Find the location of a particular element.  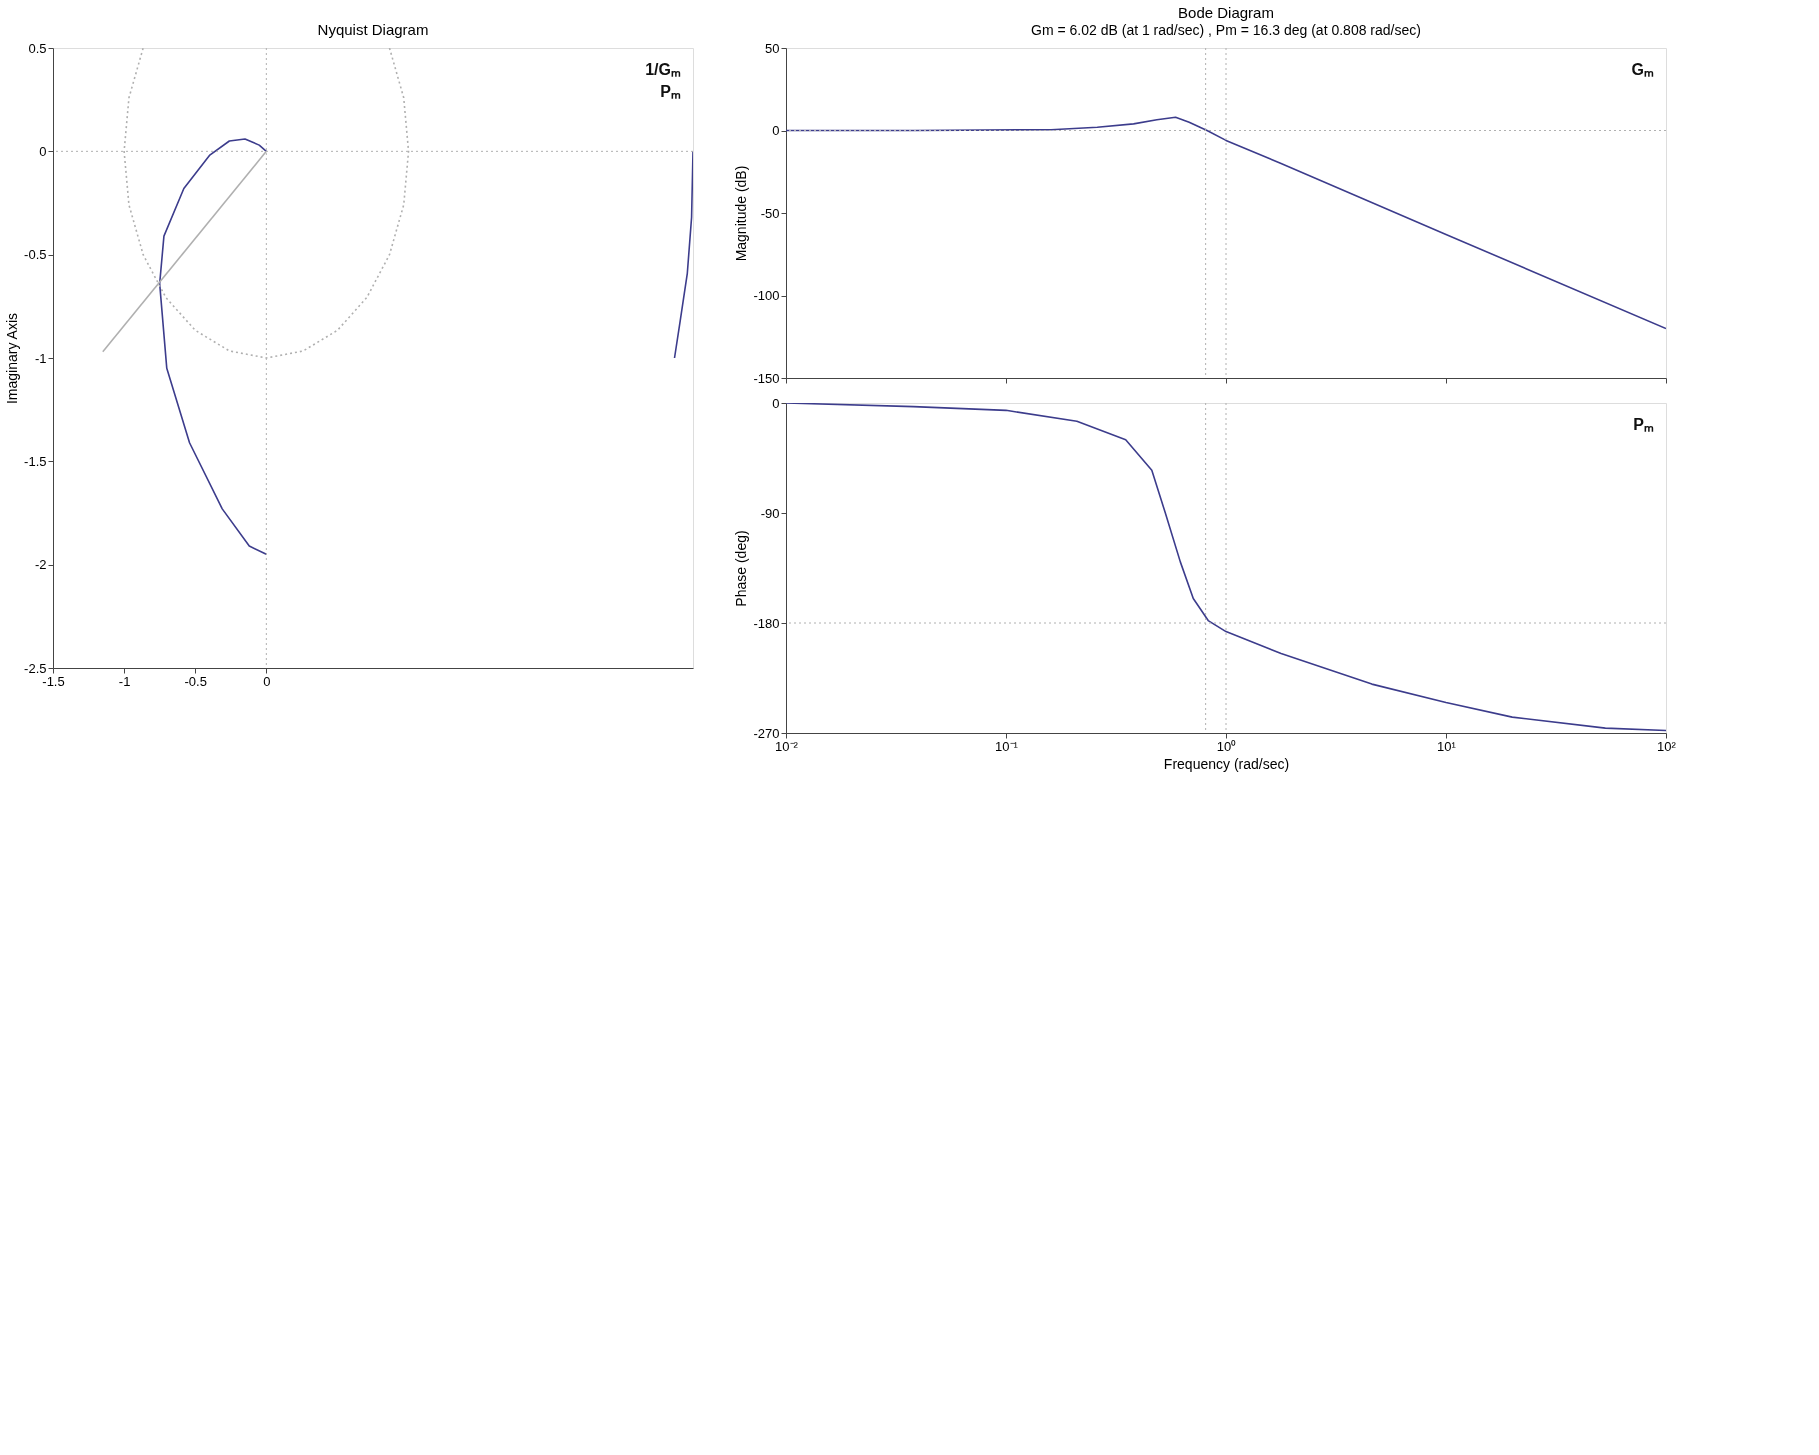

y-tick-label: -90 is located at coordinates (770, 513).